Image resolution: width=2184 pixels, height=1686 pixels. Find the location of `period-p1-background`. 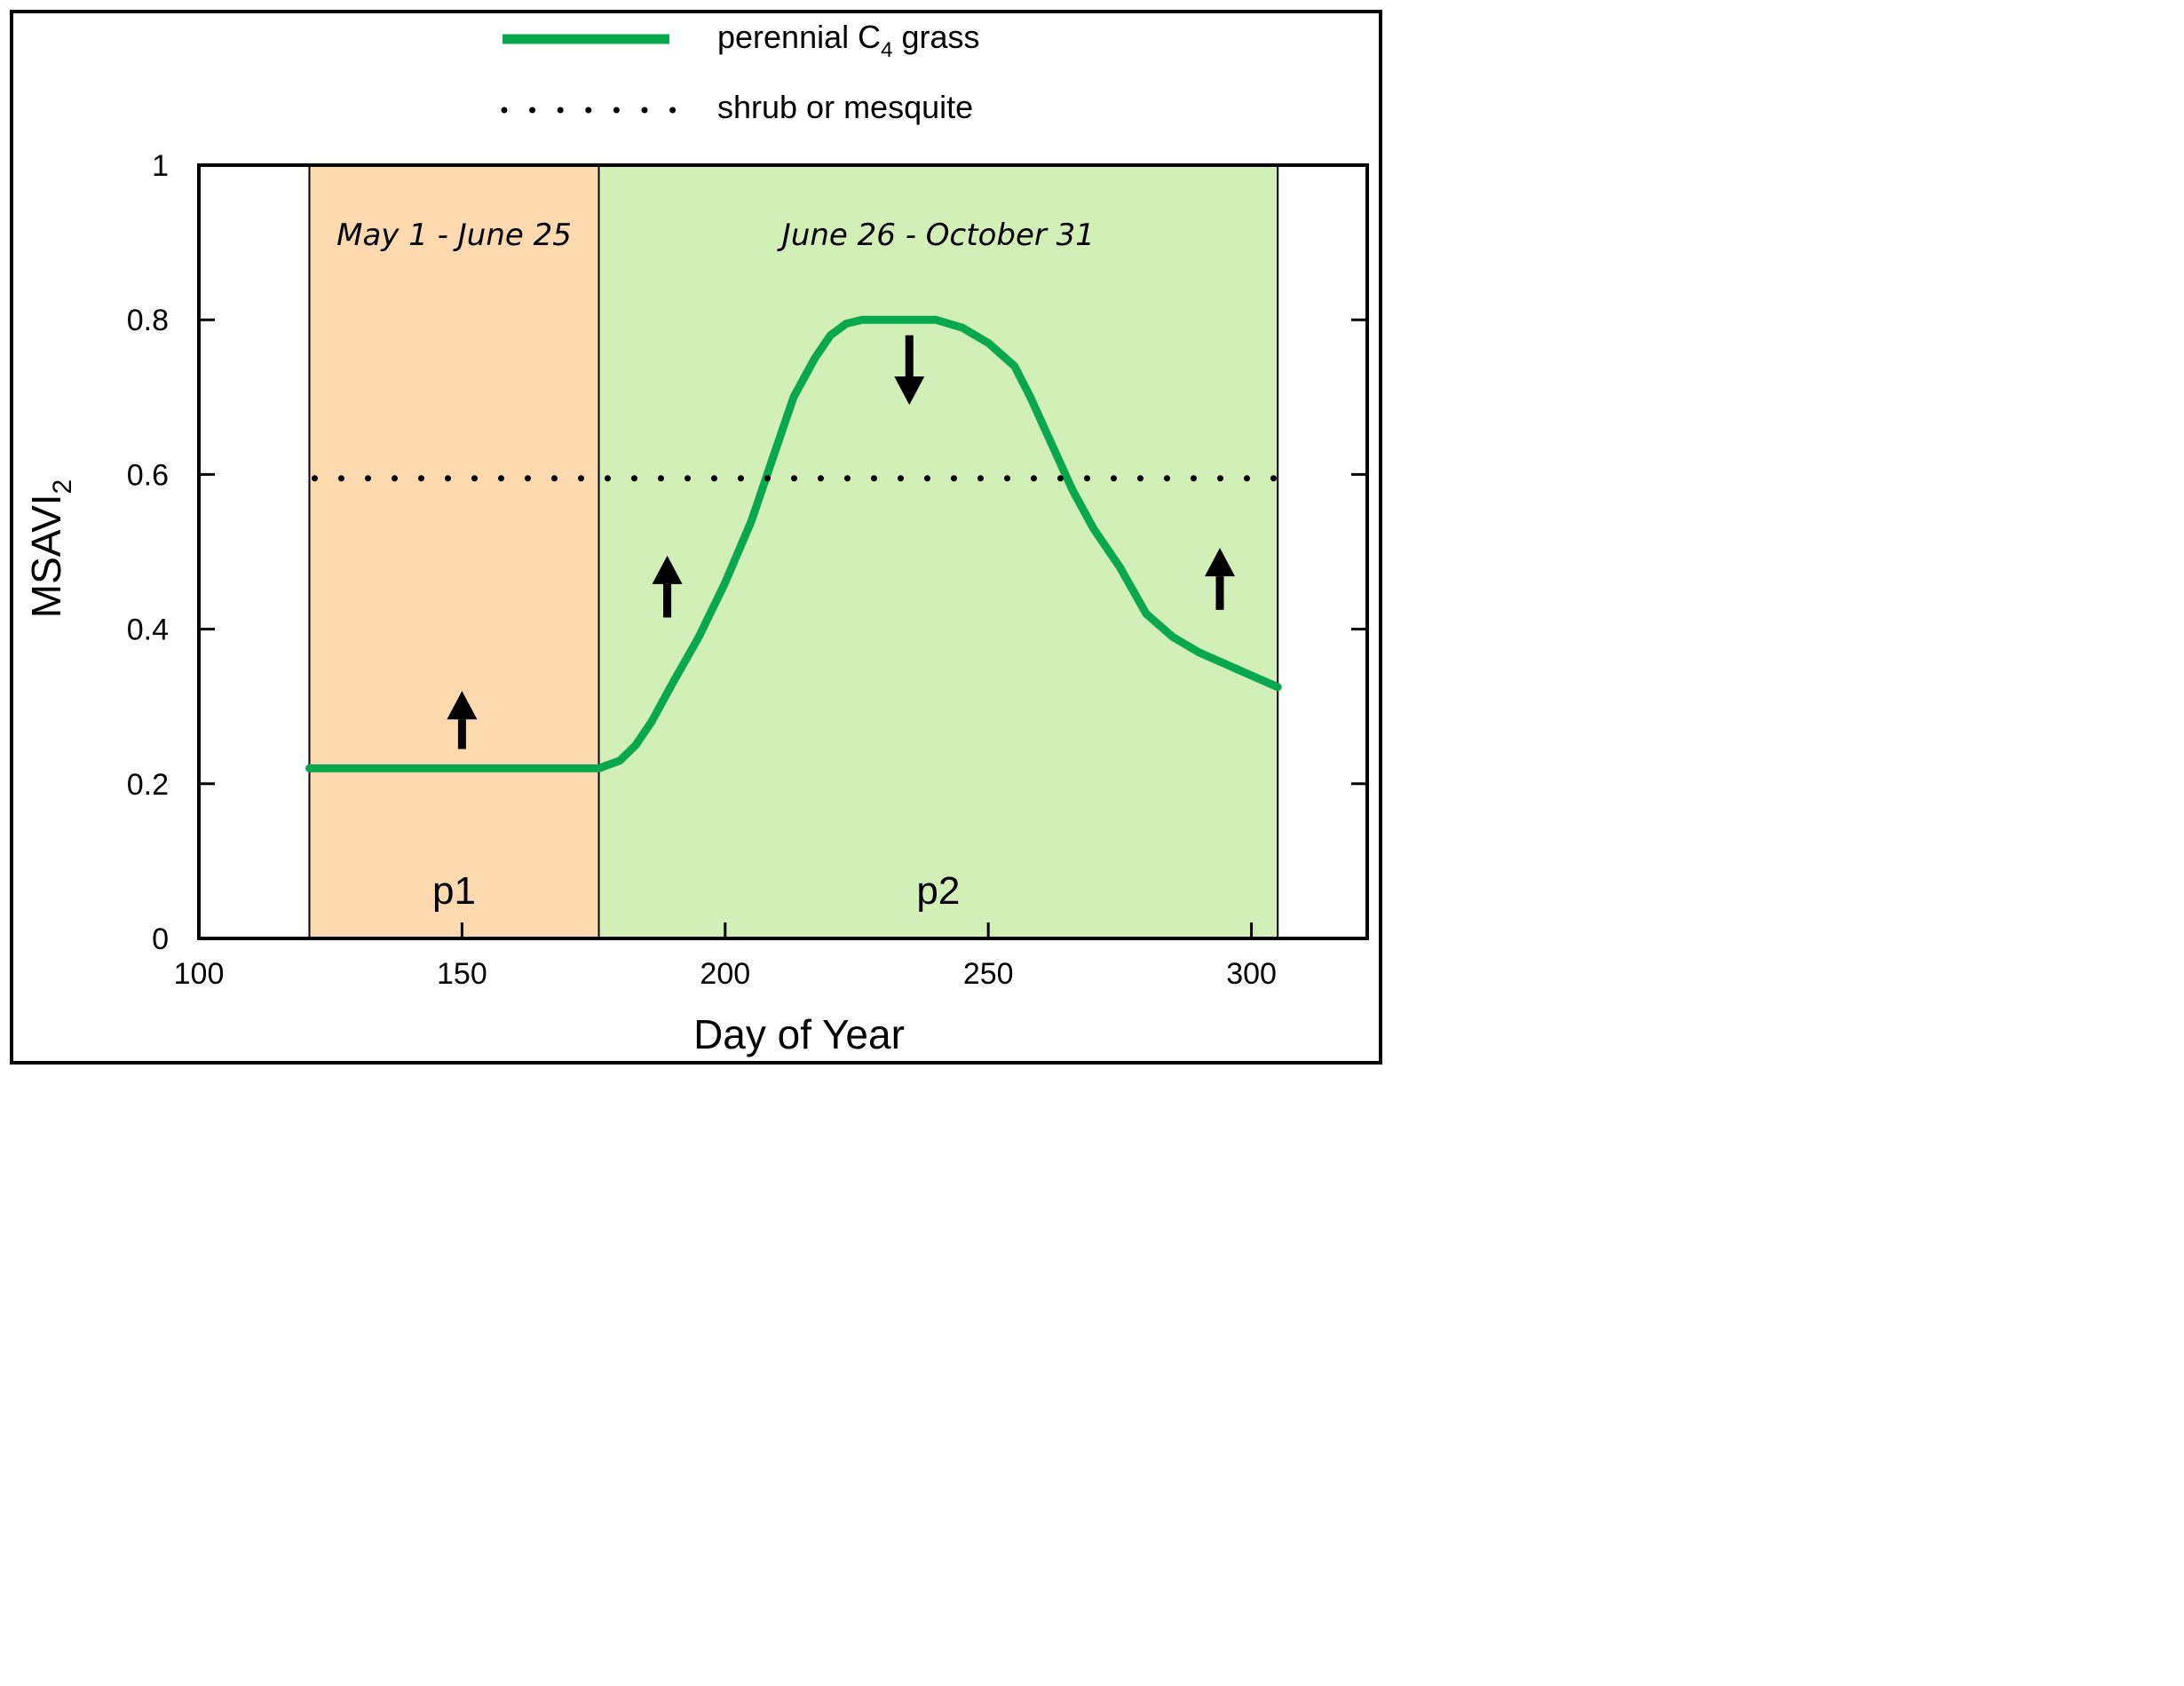

period-p1-background is located at coordinates (454, 551).